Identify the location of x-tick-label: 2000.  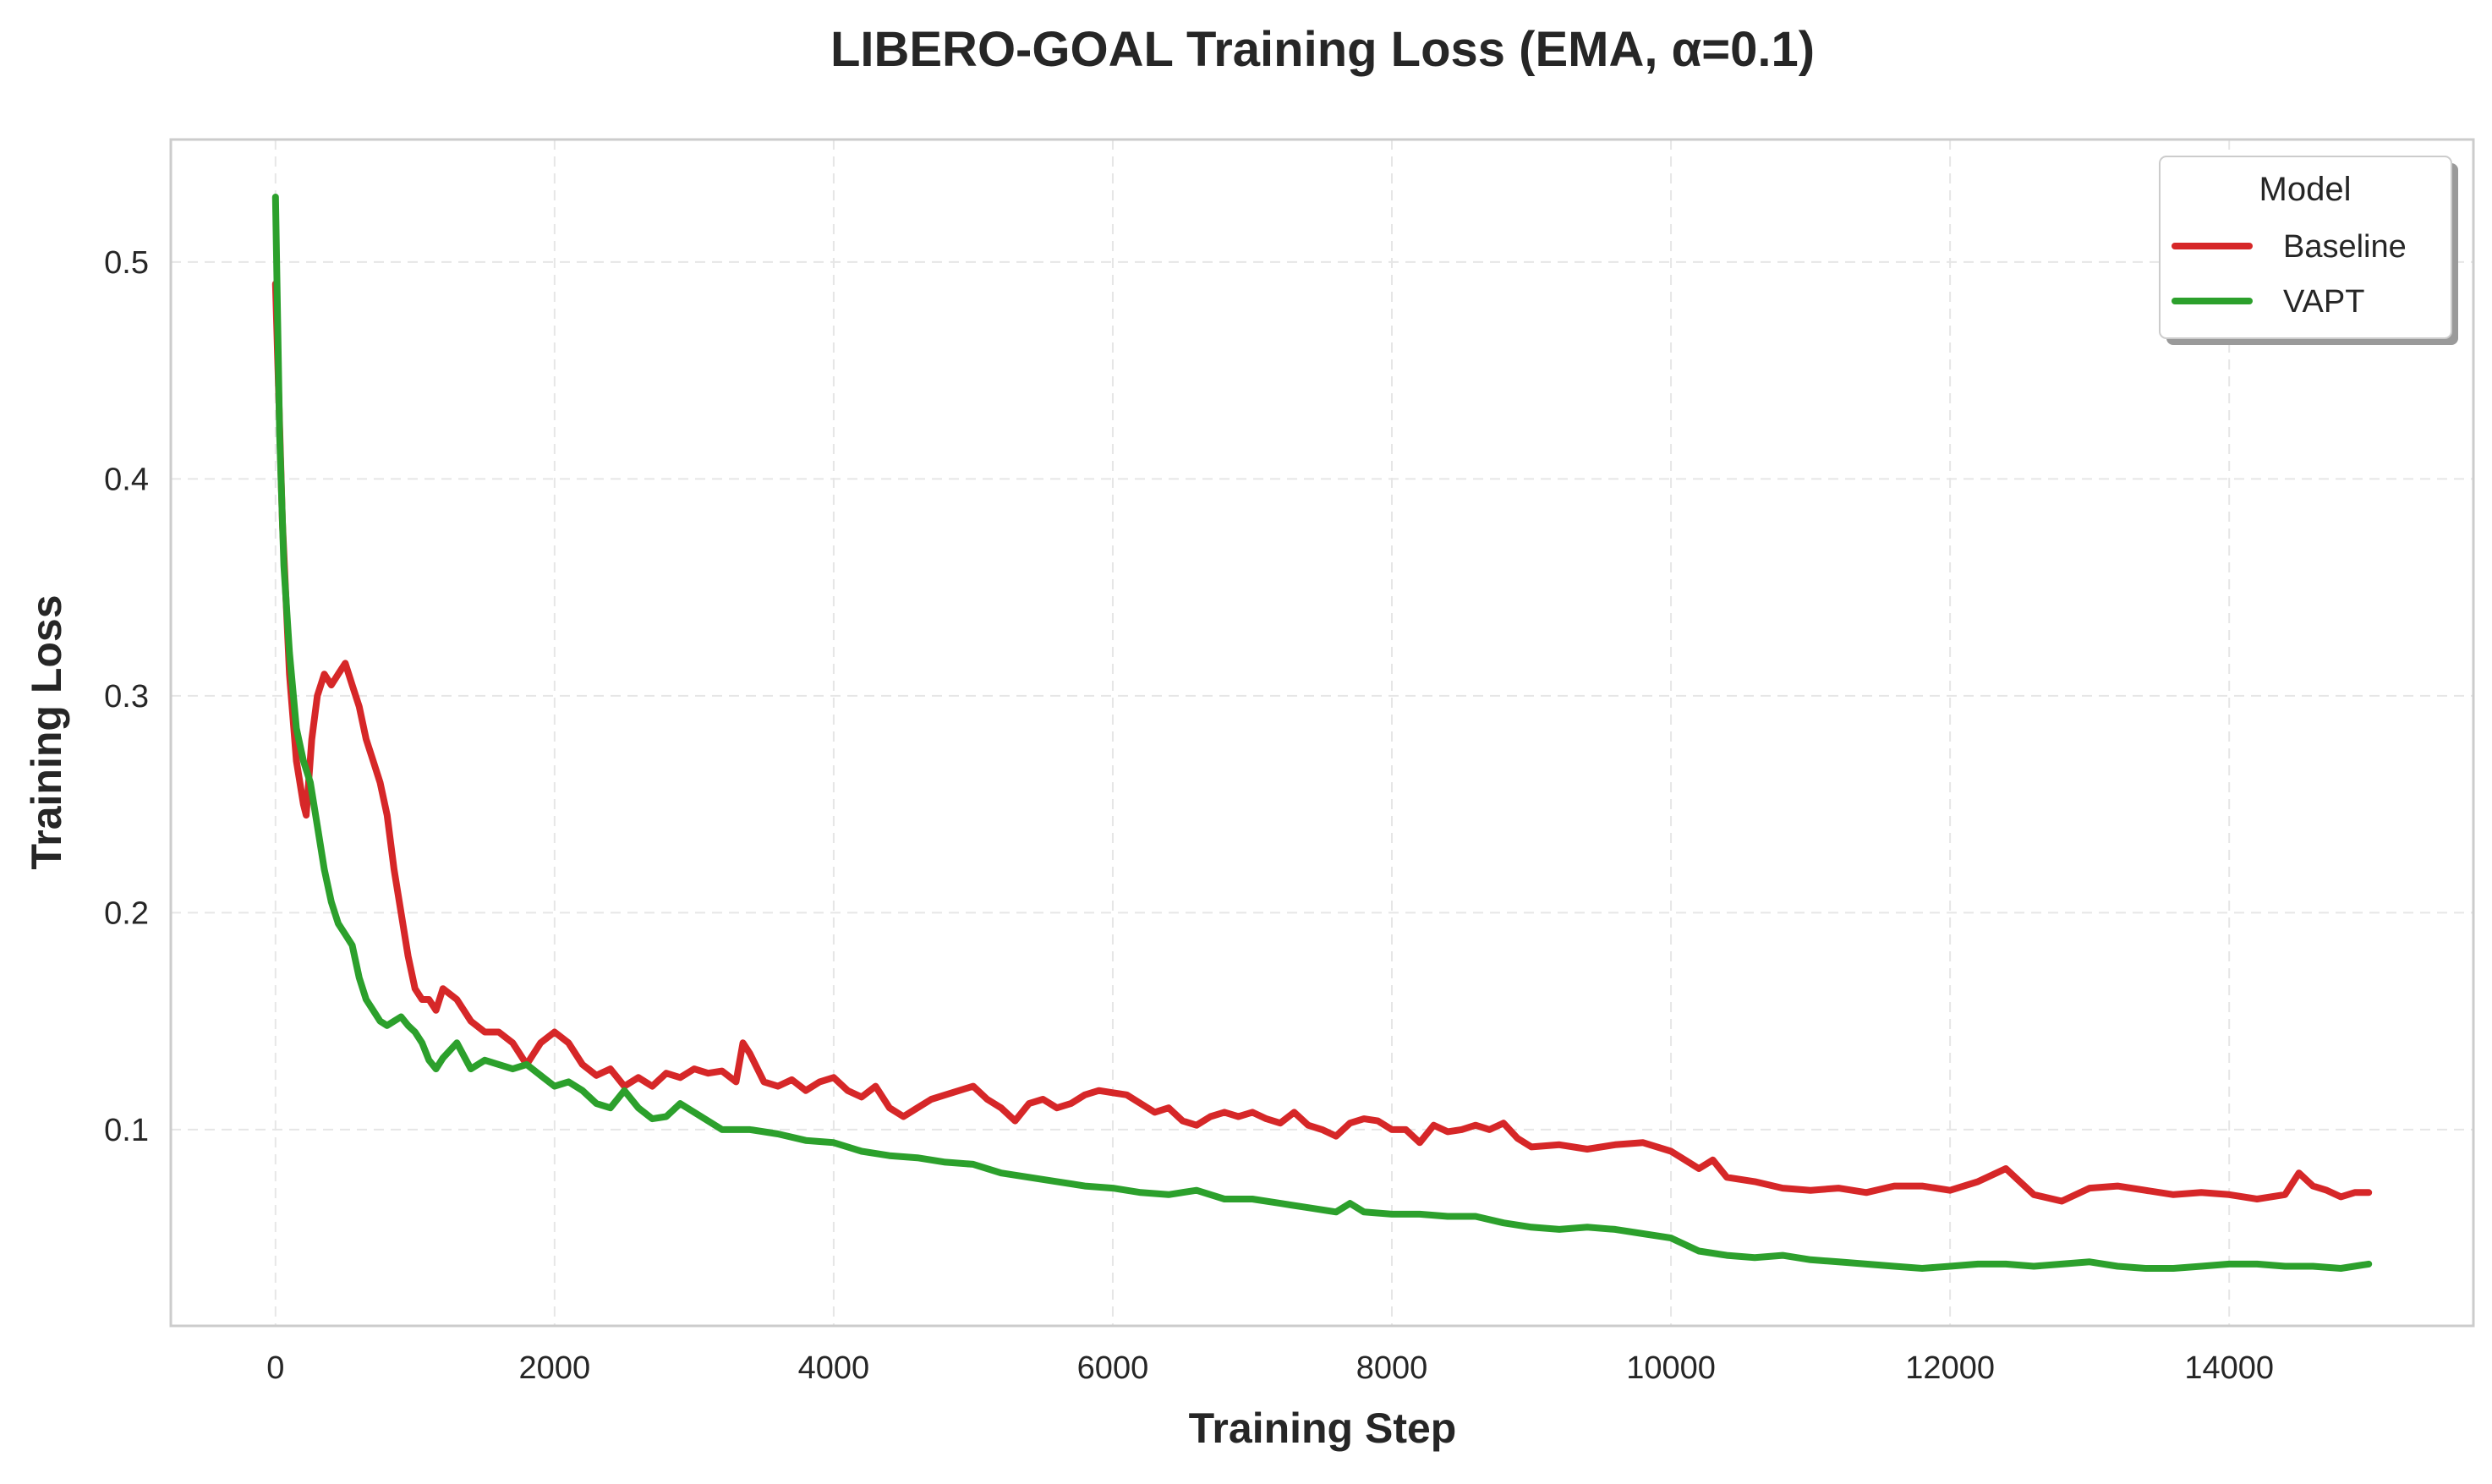
(555, 1368).